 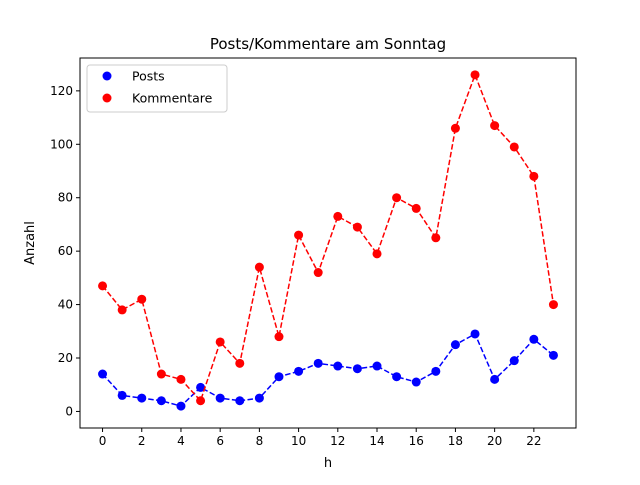 What do you see at coordinates (103, 441) in the screenshot?
I see `x-tick-label: 0` at bounding box center [103, 441].